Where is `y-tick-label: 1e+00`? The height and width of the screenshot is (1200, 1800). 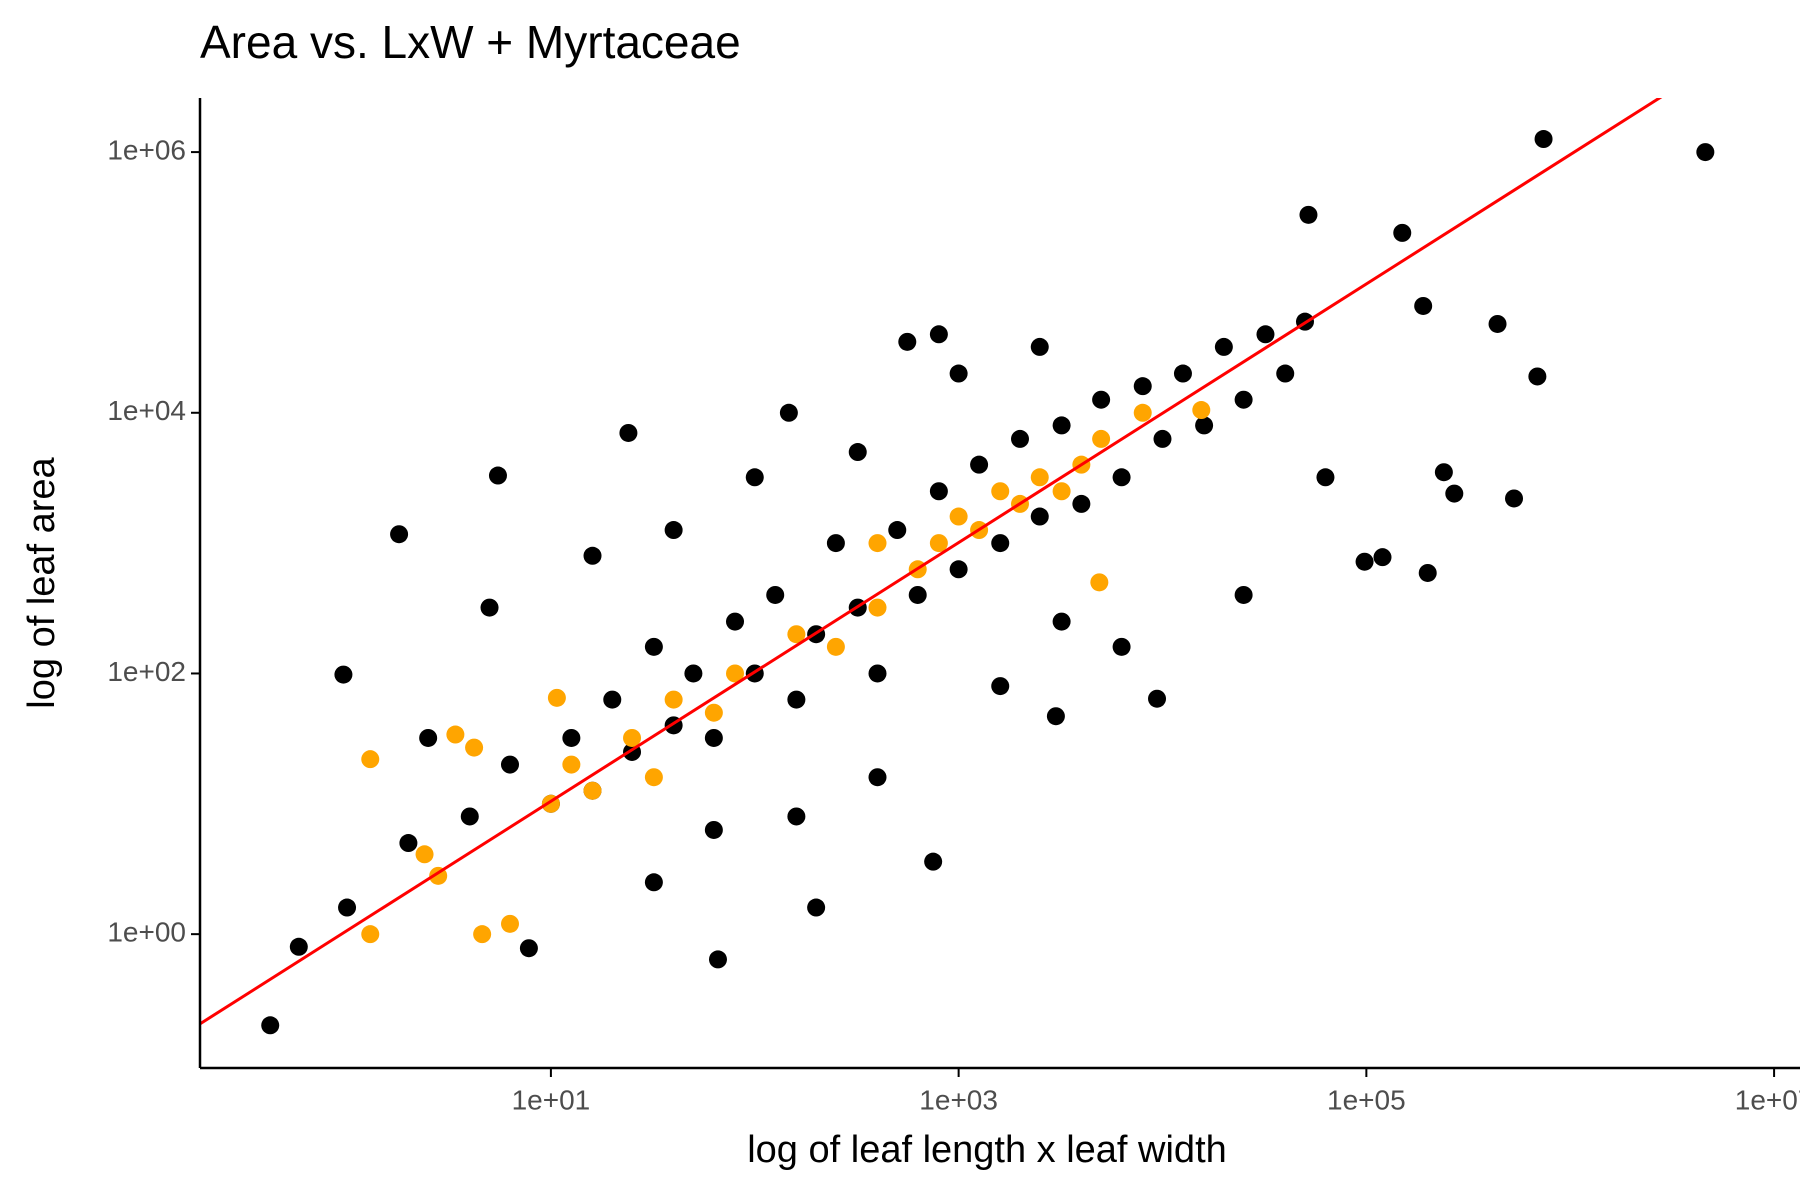 y-tick-label: 1e+00 is located at coordinates (146, 932).